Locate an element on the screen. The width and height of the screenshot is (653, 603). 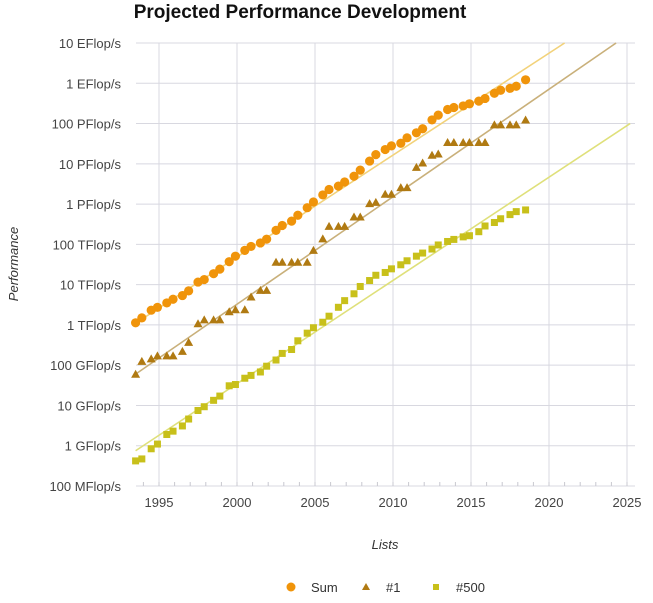
x-axis-title: Lists is located at coordinates (385, 544).